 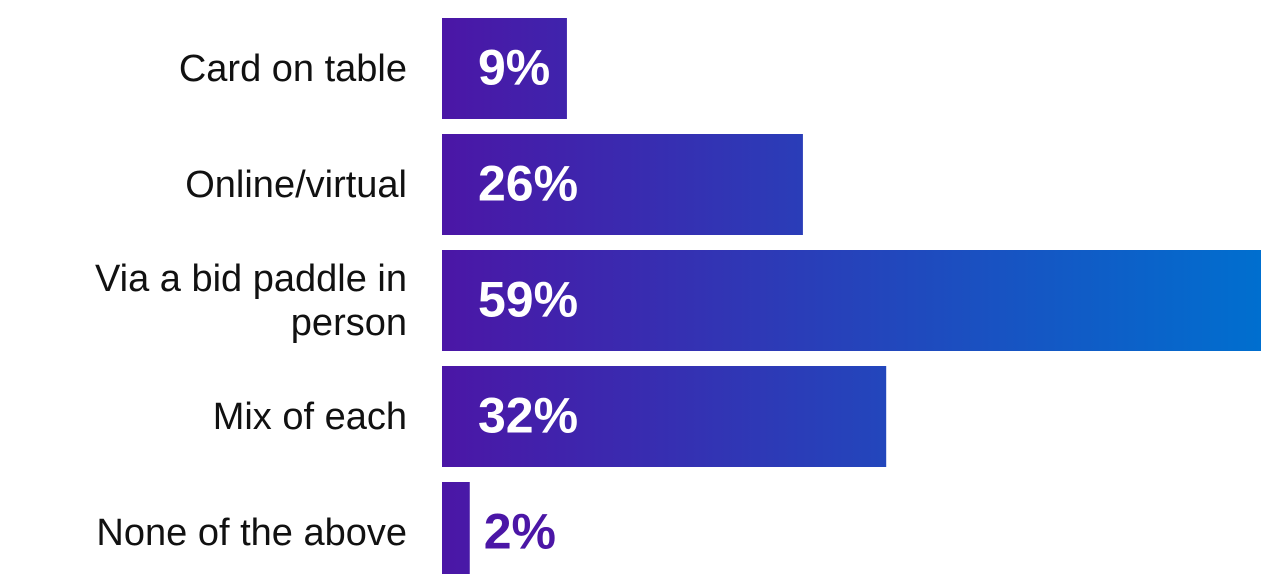 What do you see at coordinates (528, 416) in the screenshot?
I see `value-label: 32%` at bounding box center [528, 416].